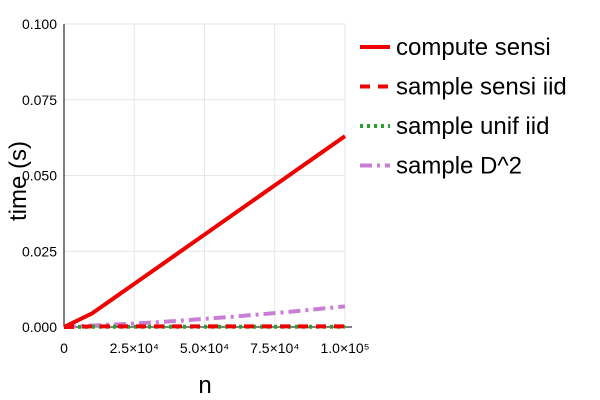 The height and width of the screenshot is (400, 600). I want to click on x-tick-labels: 0 2.5×10⁴ 5.0×10⁴ 7.5×10⁴ 1.0×10⁵, so click(214, 348).